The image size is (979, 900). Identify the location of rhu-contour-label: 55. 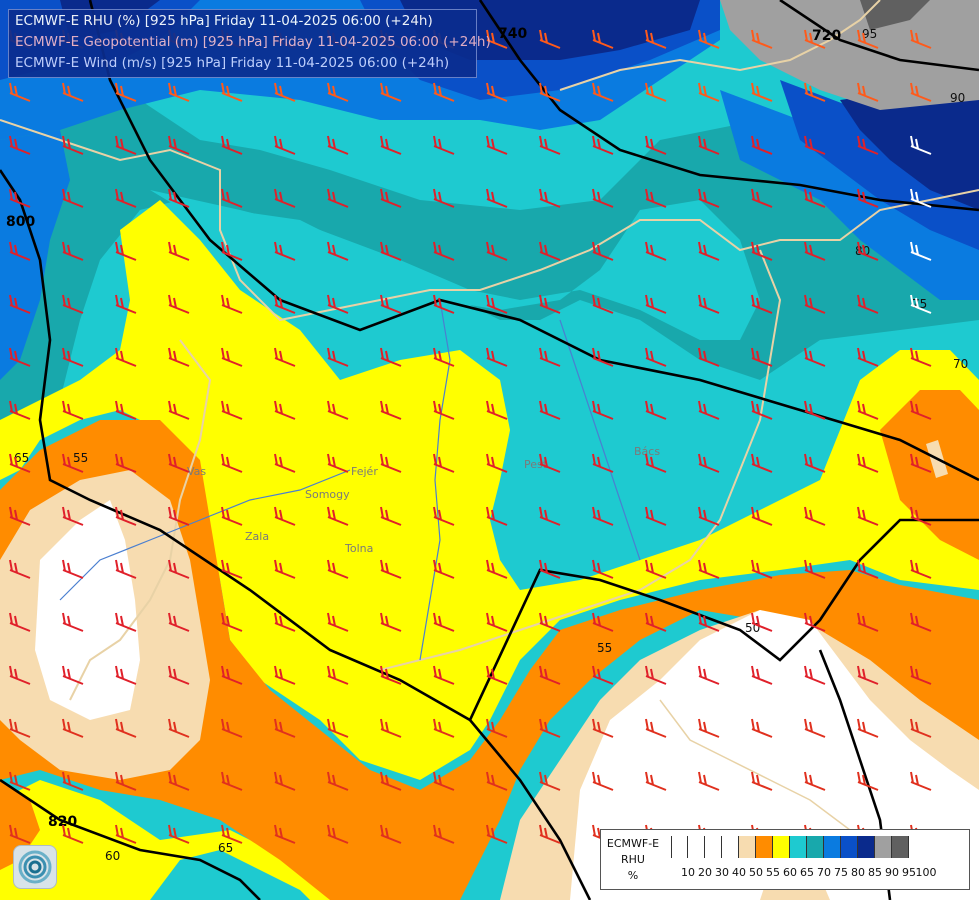
(80, 458).